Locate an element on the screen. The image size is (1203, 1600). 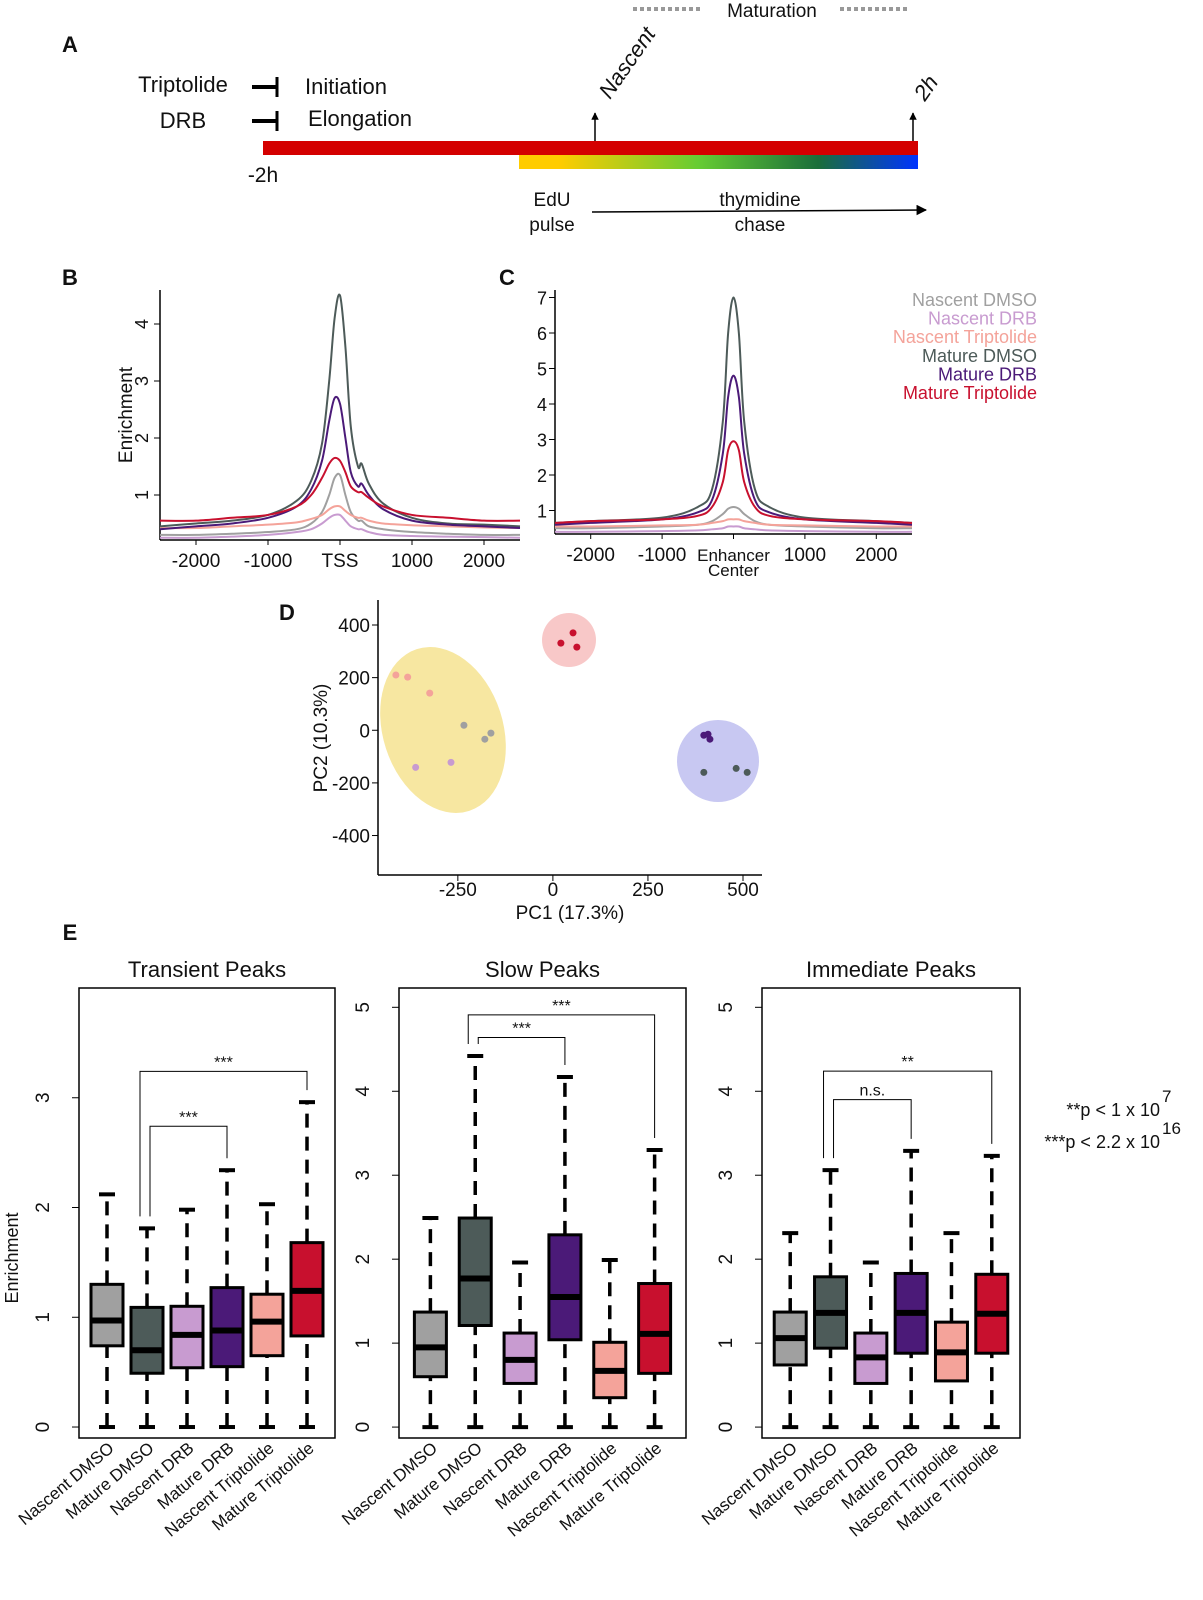
drug2-target-label: Elongation is located at coordinates (360, 118).